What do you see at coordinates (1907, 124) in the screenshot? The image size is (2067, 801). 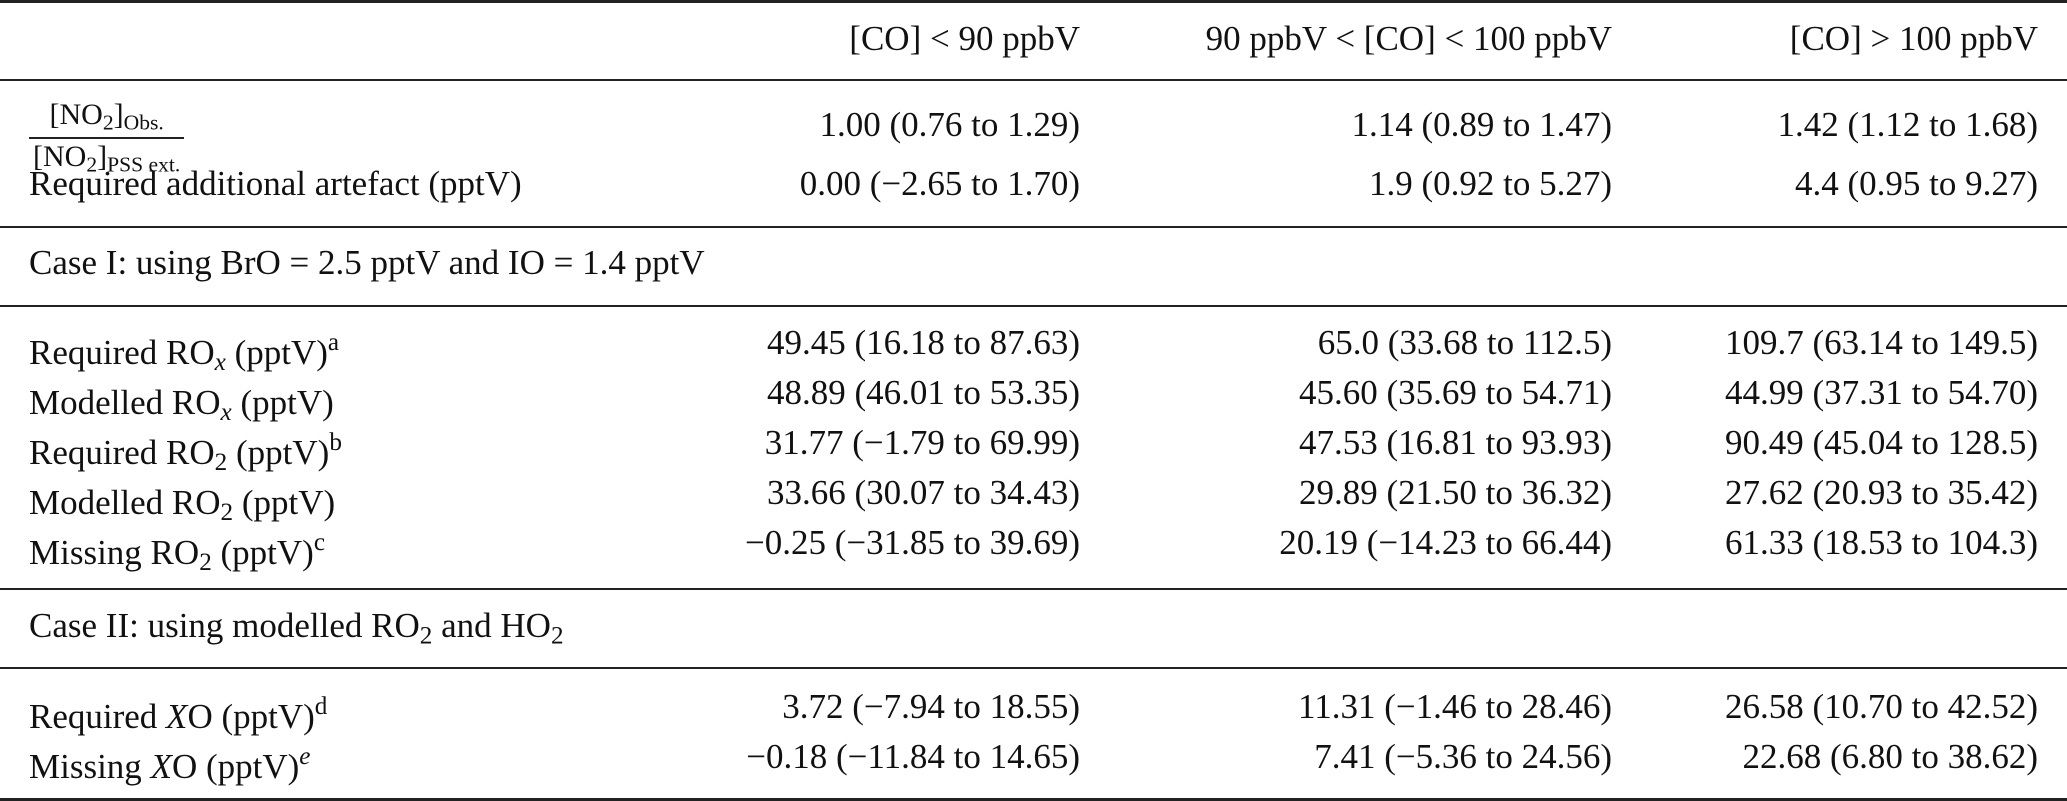 I see `table-cell: 1.42 (1.12 to 1.68)` at bounding box center [1907, 124].